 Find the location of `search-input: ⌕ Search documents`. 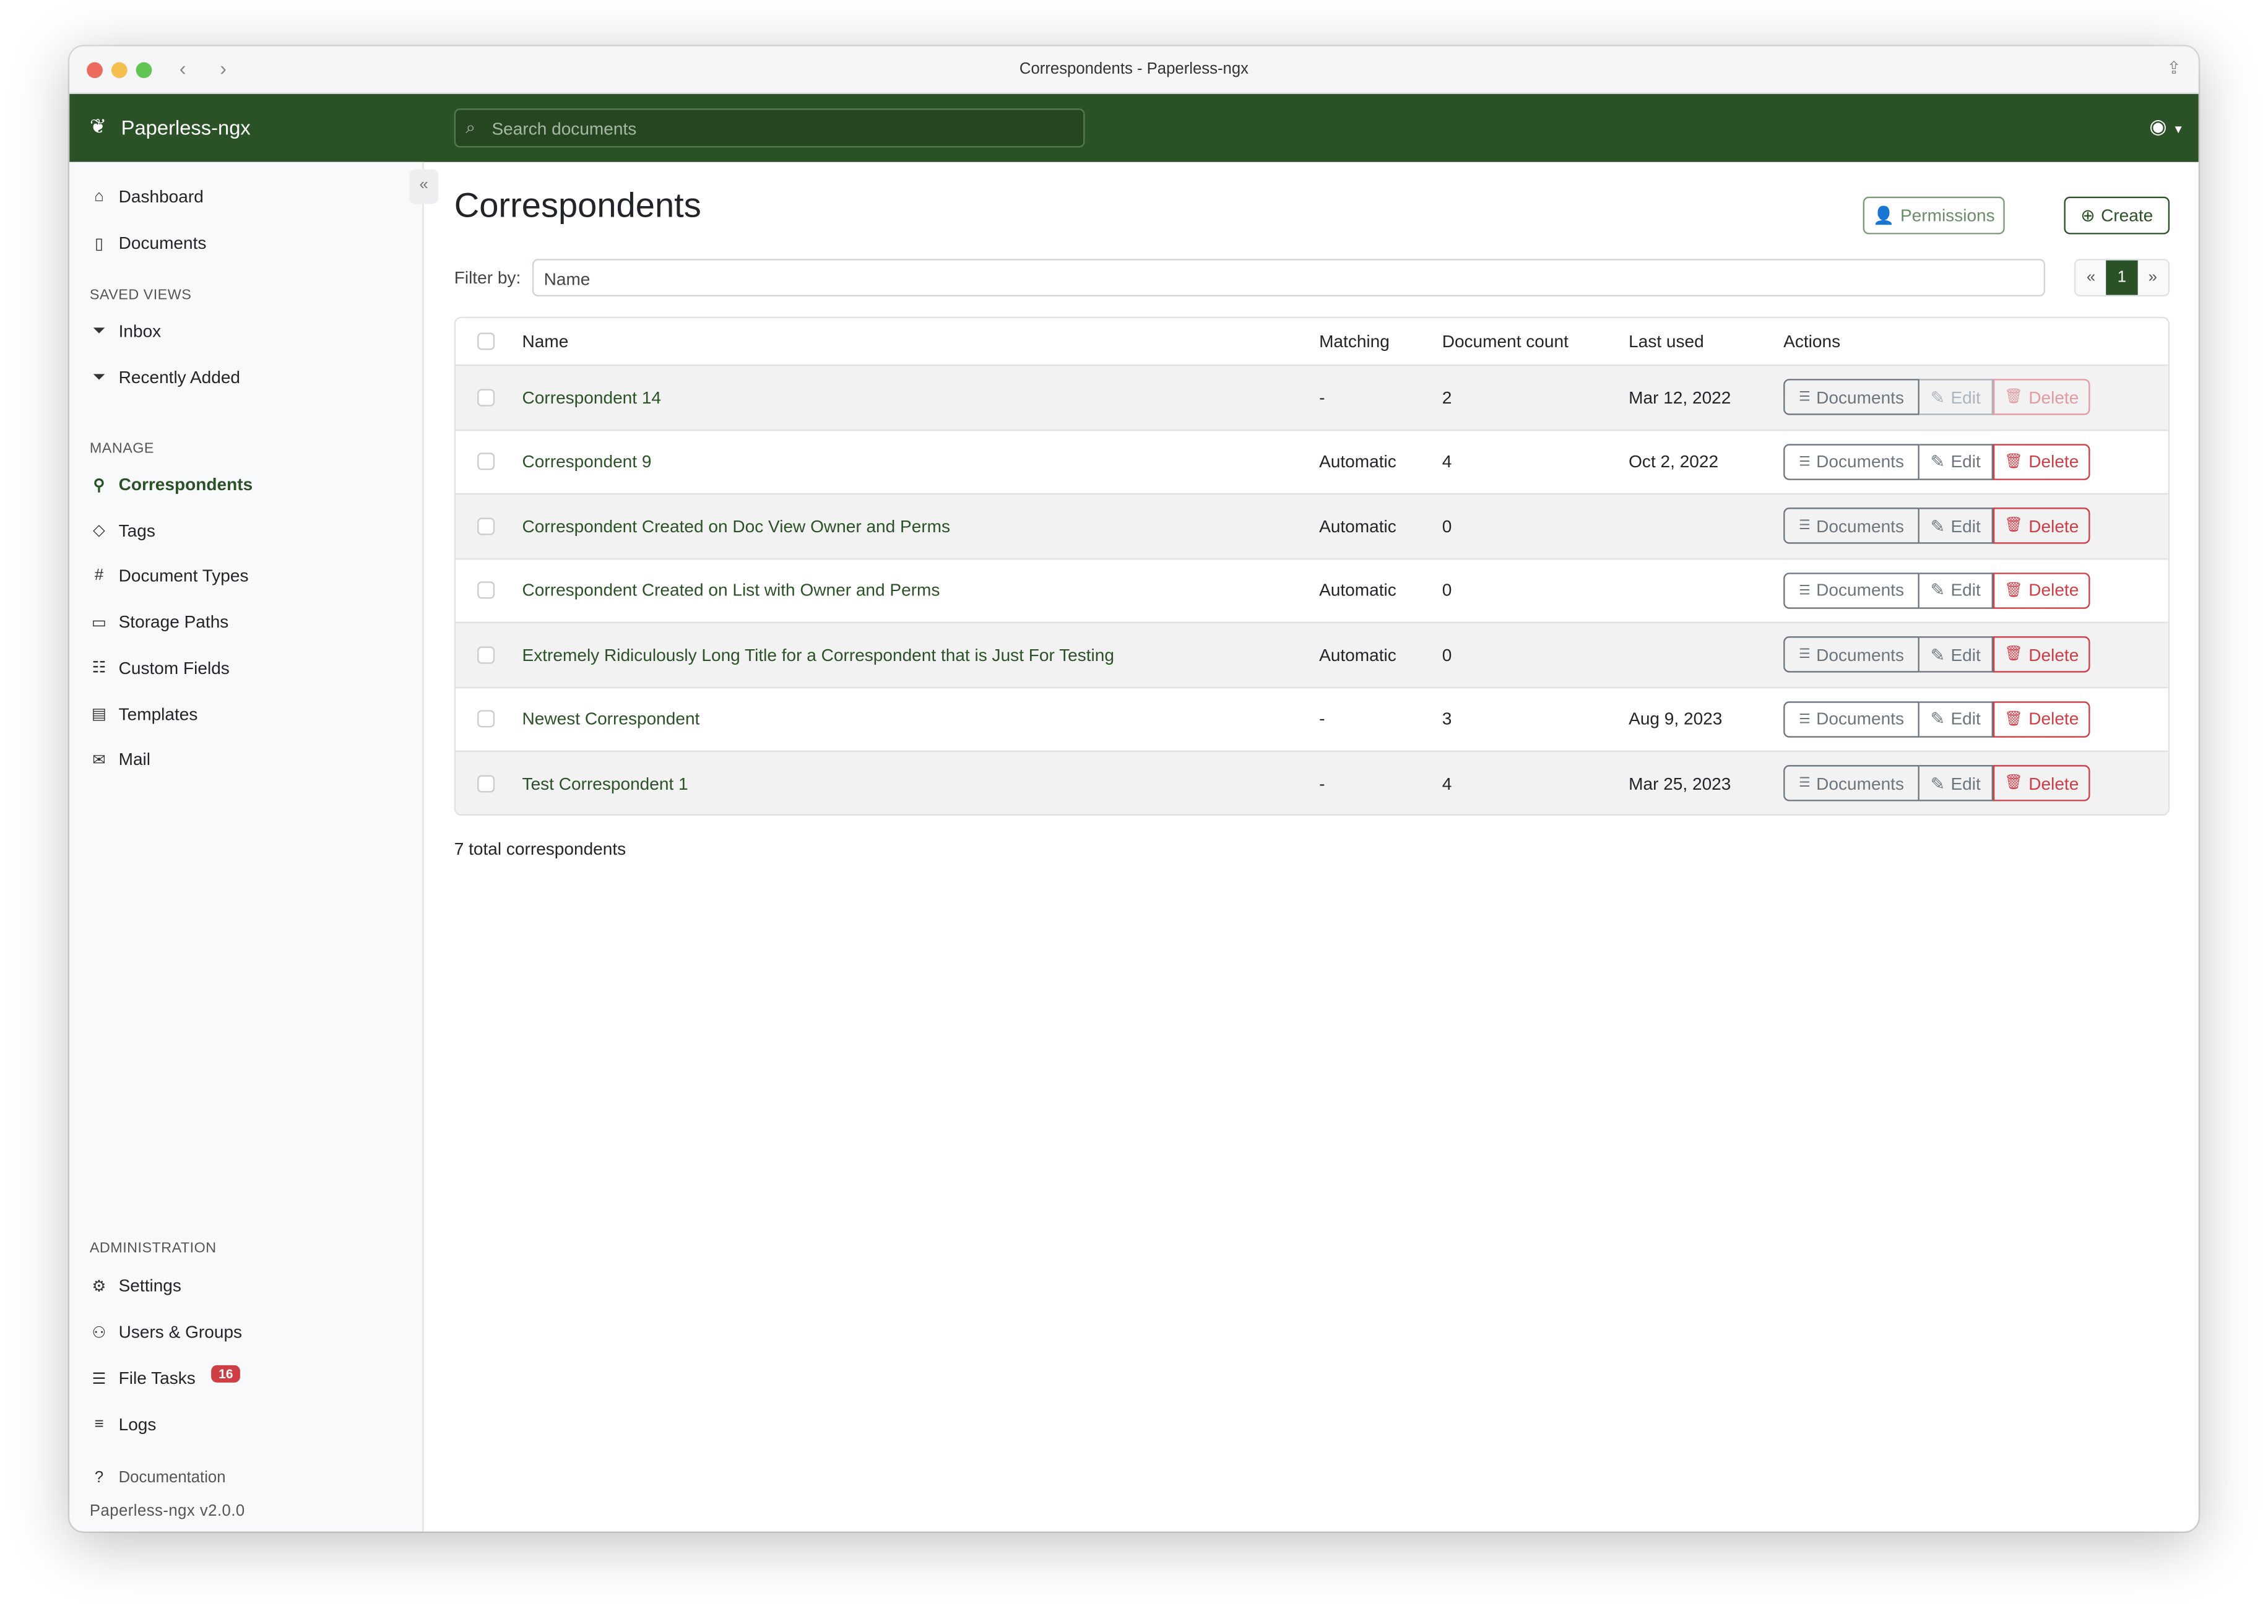

search-input: ⌕ Search documents is located at coordinates (769, 128).